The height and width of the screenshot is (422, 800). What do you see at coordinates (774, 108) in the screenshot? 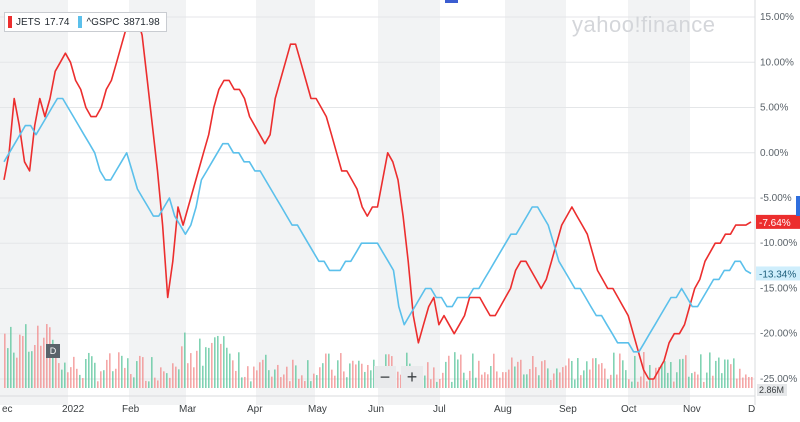
I see `y-tick-label: 5.00%` at bounding box center [774, 108].